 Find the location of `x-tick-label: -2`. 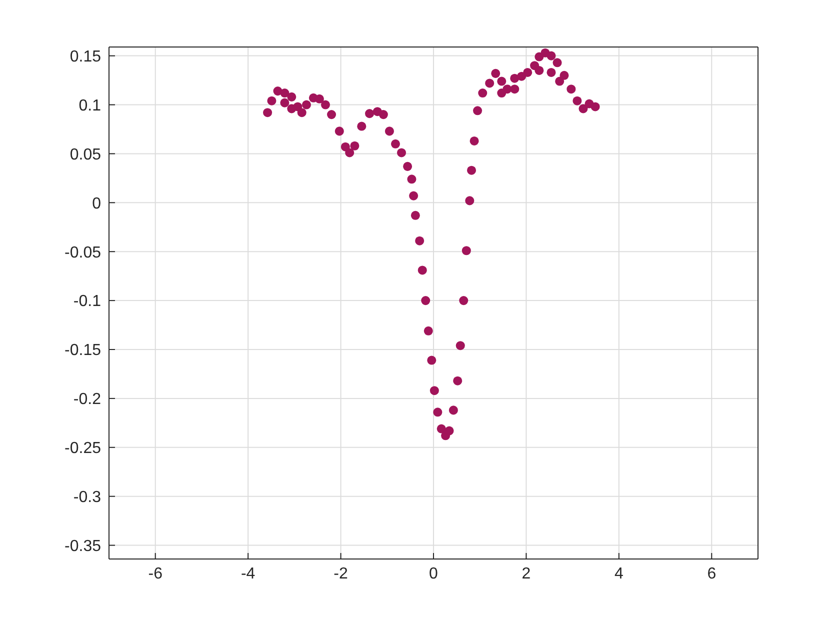

x-tick-label: -2 is located at coordinates (341, 573).